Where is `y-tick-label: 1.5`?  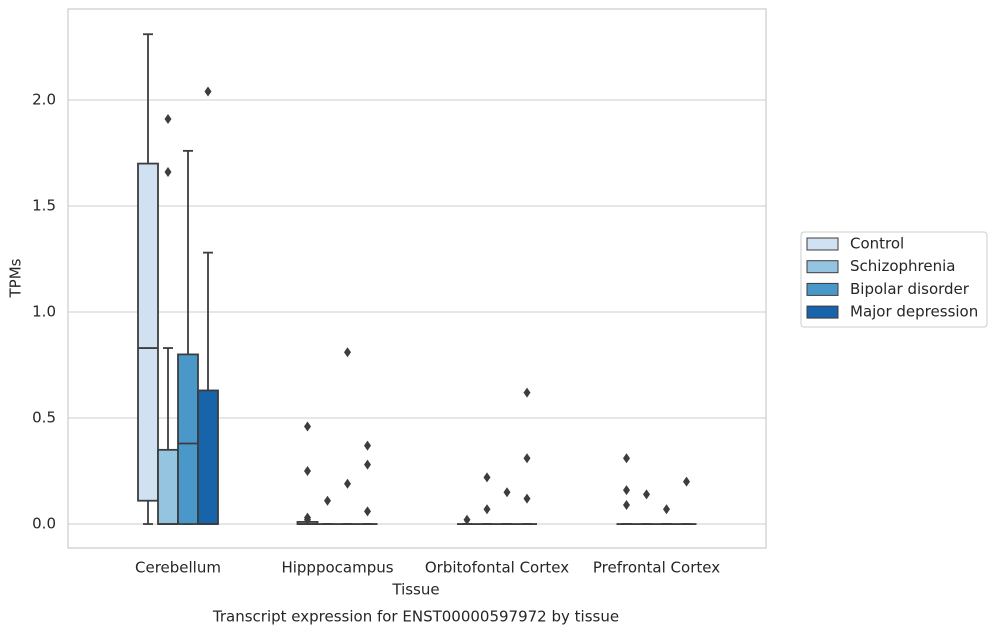
y-tick-label: 1.5 is located at coordinates (44, 205).